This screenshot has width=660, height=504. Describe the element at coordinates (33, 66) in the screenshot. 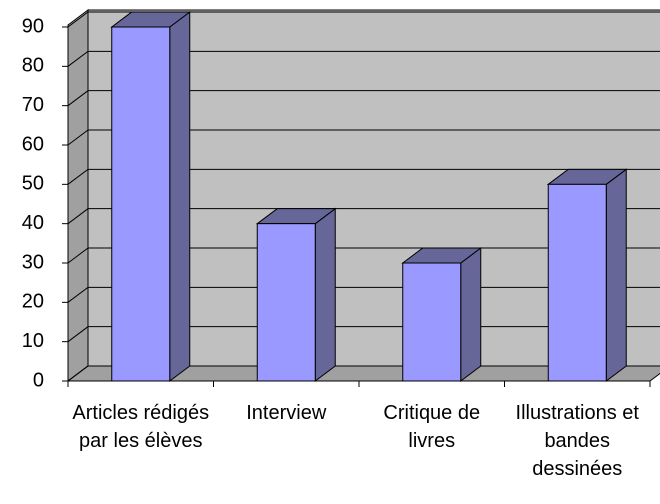

I see `y-tick-label: 80` at that location.